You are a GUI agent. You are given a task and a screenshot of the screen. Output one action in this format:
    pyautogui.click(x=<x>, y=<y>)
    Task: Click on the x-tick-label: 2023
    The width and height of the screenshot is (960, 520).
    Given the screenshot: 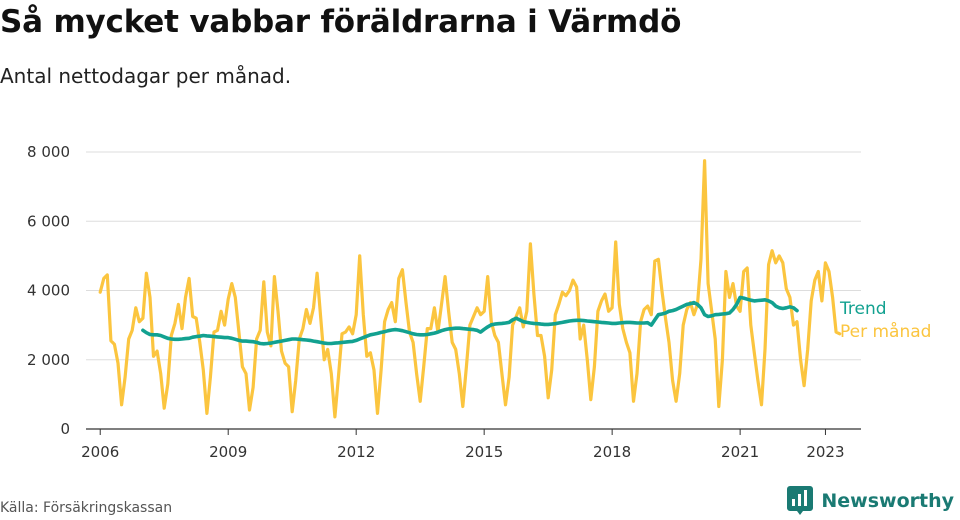 What is the action you would take?
    pyautogui.click(x=825, y=452)
    